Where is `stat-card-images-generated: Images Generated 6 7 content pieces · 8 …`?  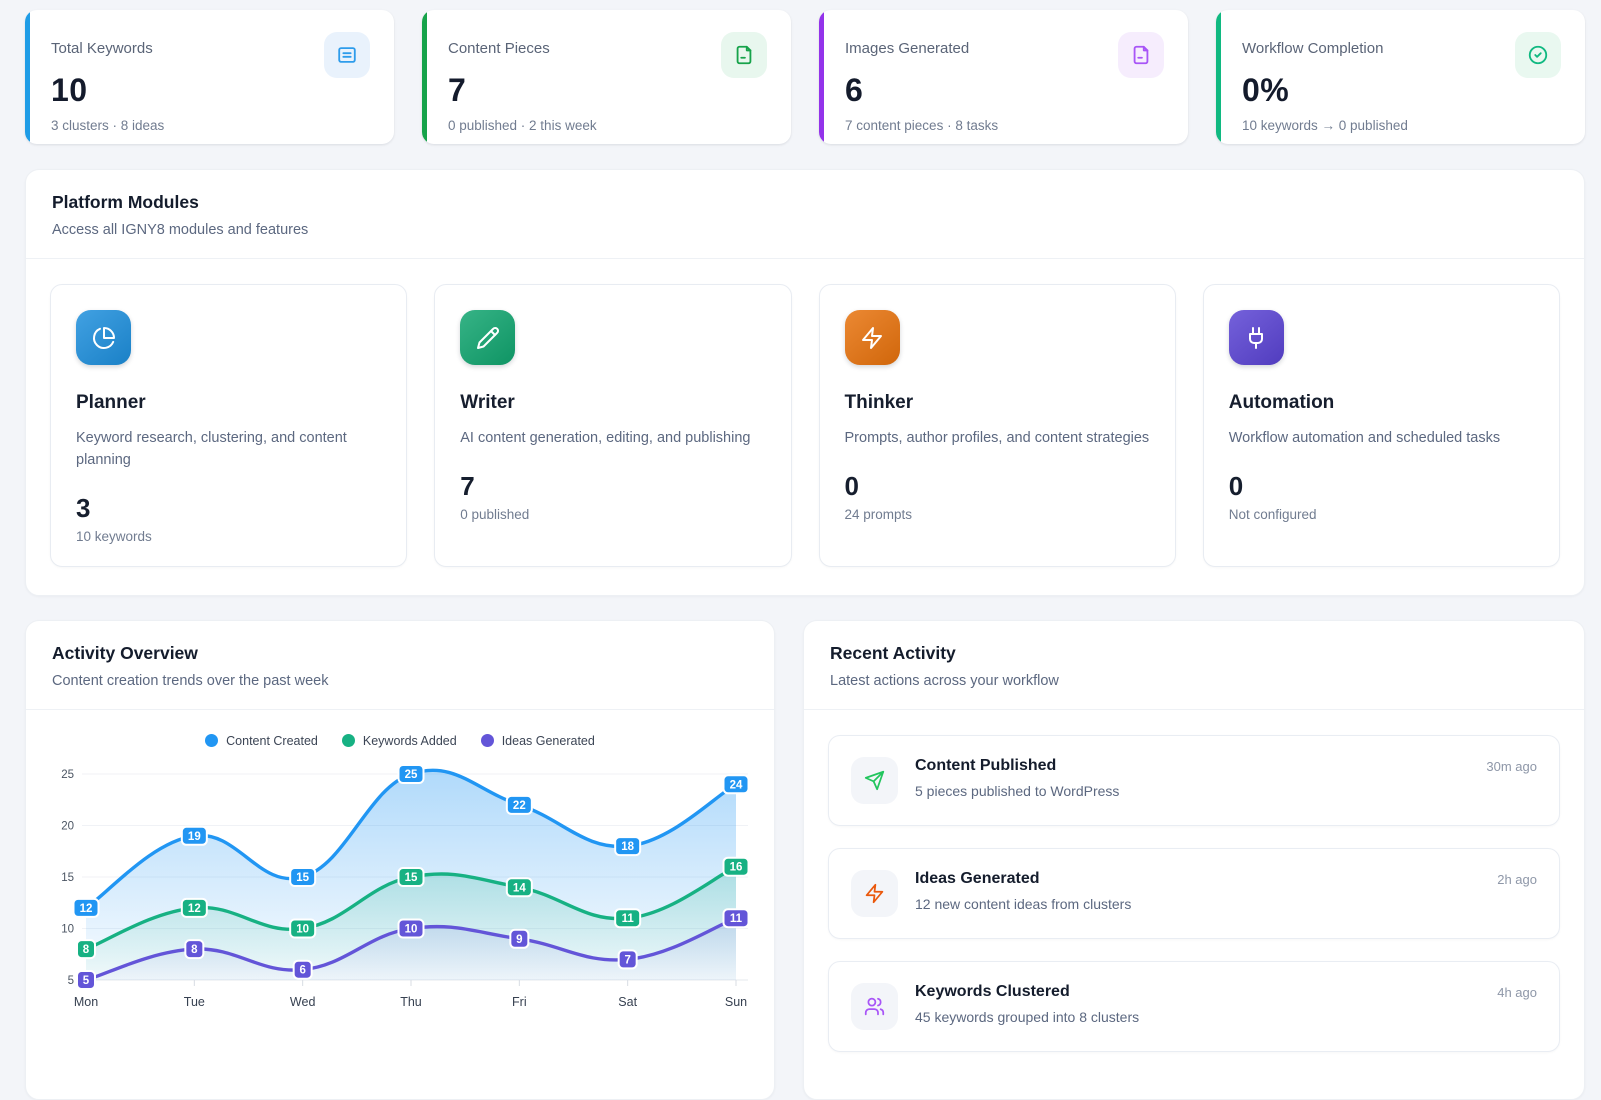 stat-card-images-generated: Images Generated 6 7 content pieces · 8 … is located at coordinates (1003, 77).